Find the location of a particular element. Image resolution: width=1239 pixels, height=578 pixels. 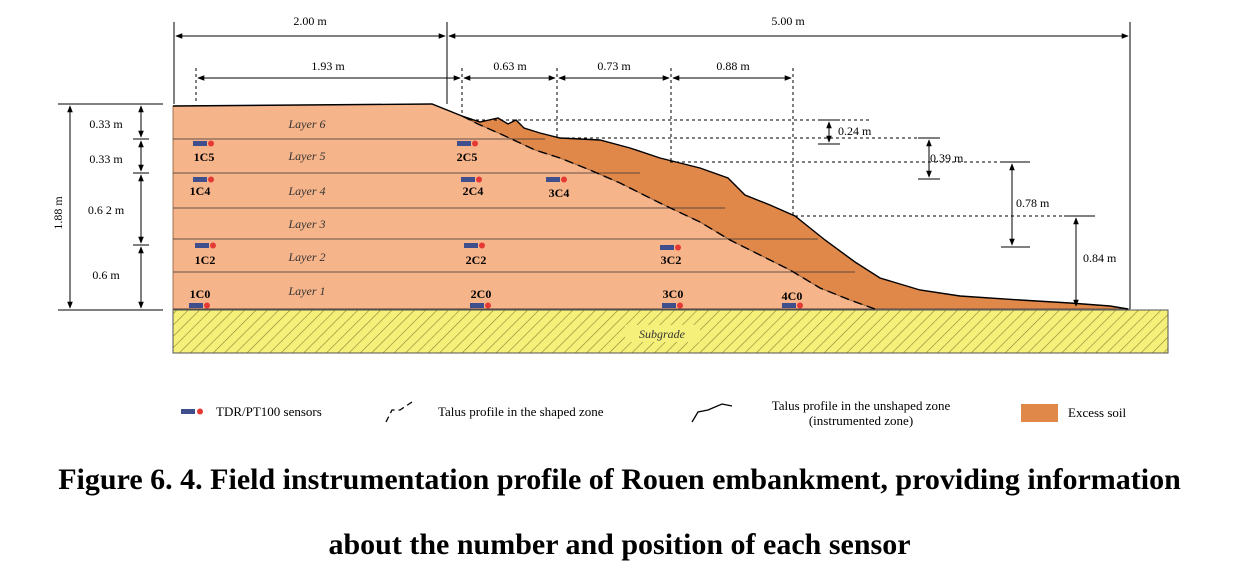

sensor-2C0: 2C0 is located at coordinates (480, 298).